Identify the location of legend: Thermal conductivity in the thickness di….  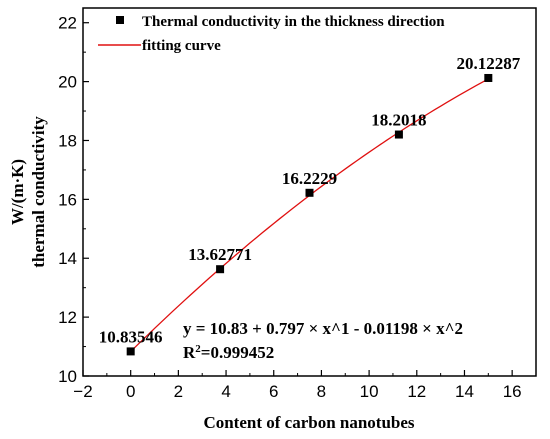
(271, 34).